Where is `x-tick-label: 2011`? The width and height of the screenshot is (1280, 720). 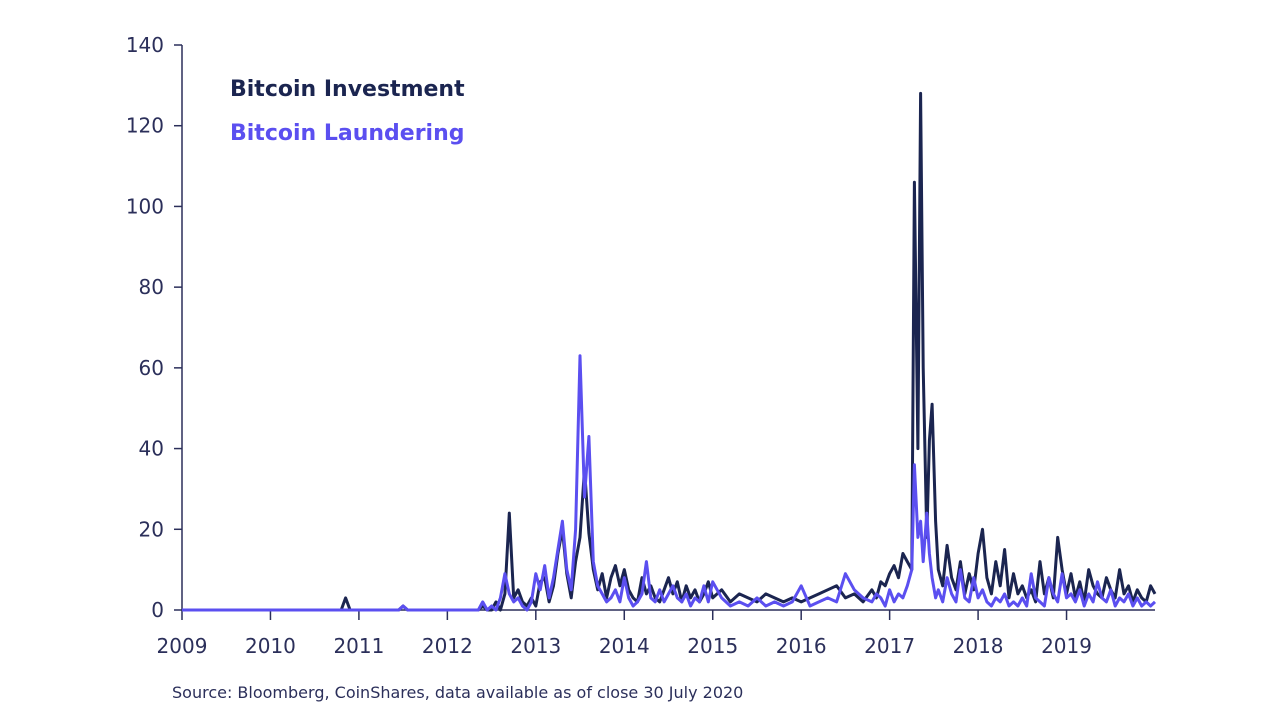 x-tick-label: 2011 is located at coordinates (358, 646).